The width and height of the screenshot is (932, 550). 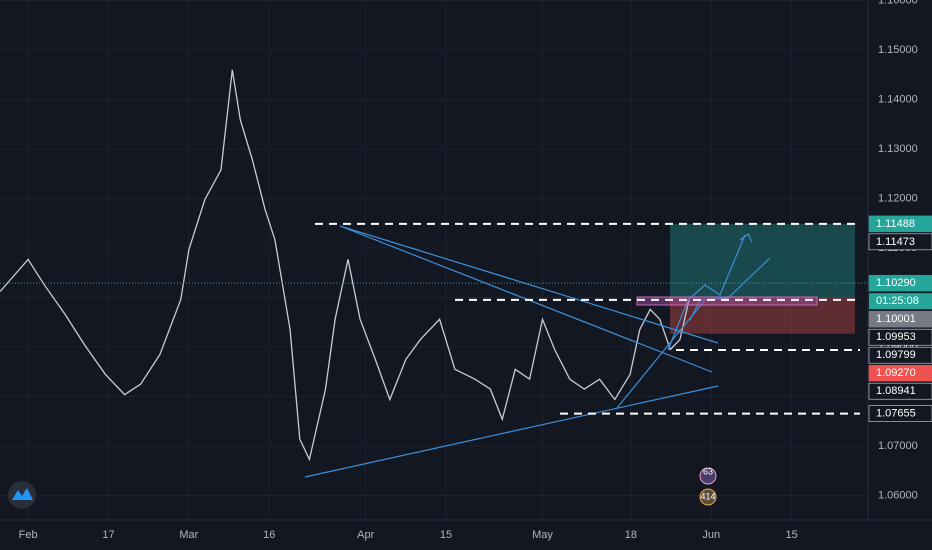 I want to click on price-label: 1.11488, so click(x=895, y=224).